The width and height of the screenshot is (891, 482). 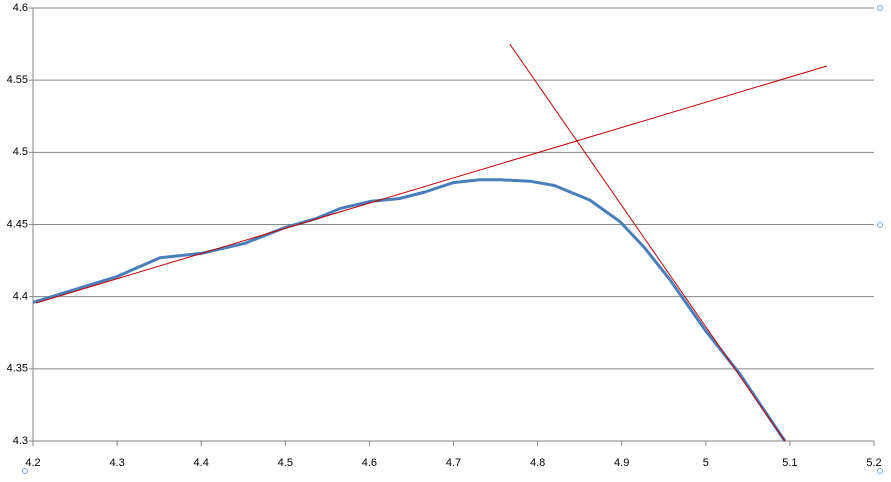 I want to click on x-tick-label: 4.7, so click(x=453, y=463).